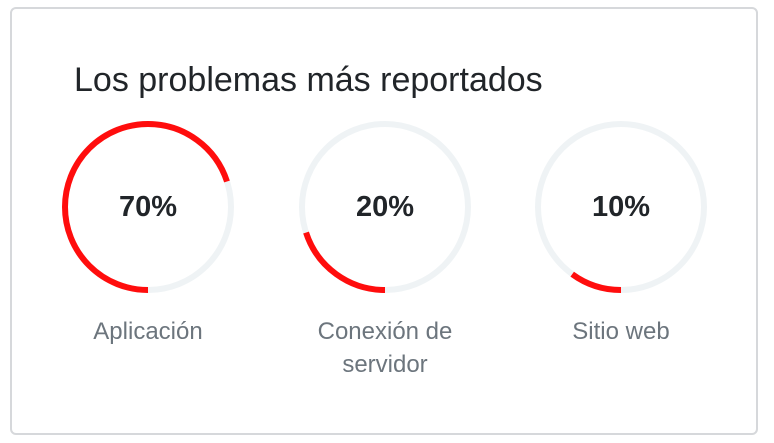 The height and width of the screenshot is (443, 774). Describe the element at coordinates (308, 80) in the screenshot. I see `card-title: Los problemas más reportados` at that location.